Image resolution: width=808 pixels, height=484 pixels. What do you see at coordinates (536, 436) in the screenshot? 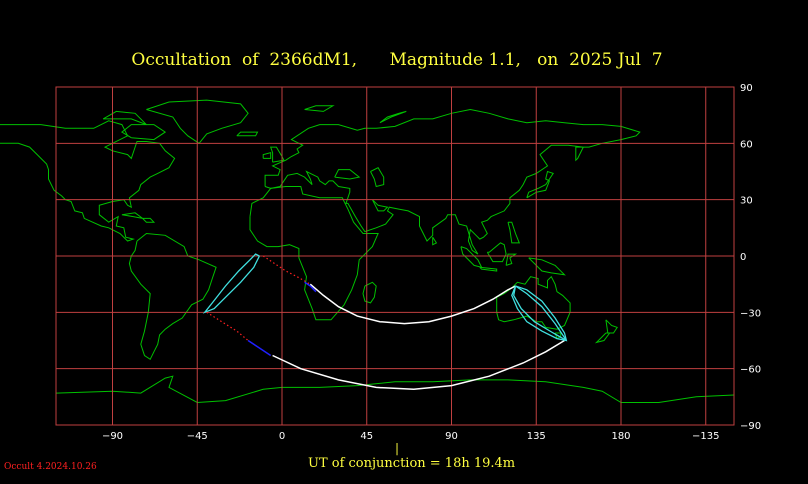
I see `longitude-label: 135` at bounding box center [536, 436].